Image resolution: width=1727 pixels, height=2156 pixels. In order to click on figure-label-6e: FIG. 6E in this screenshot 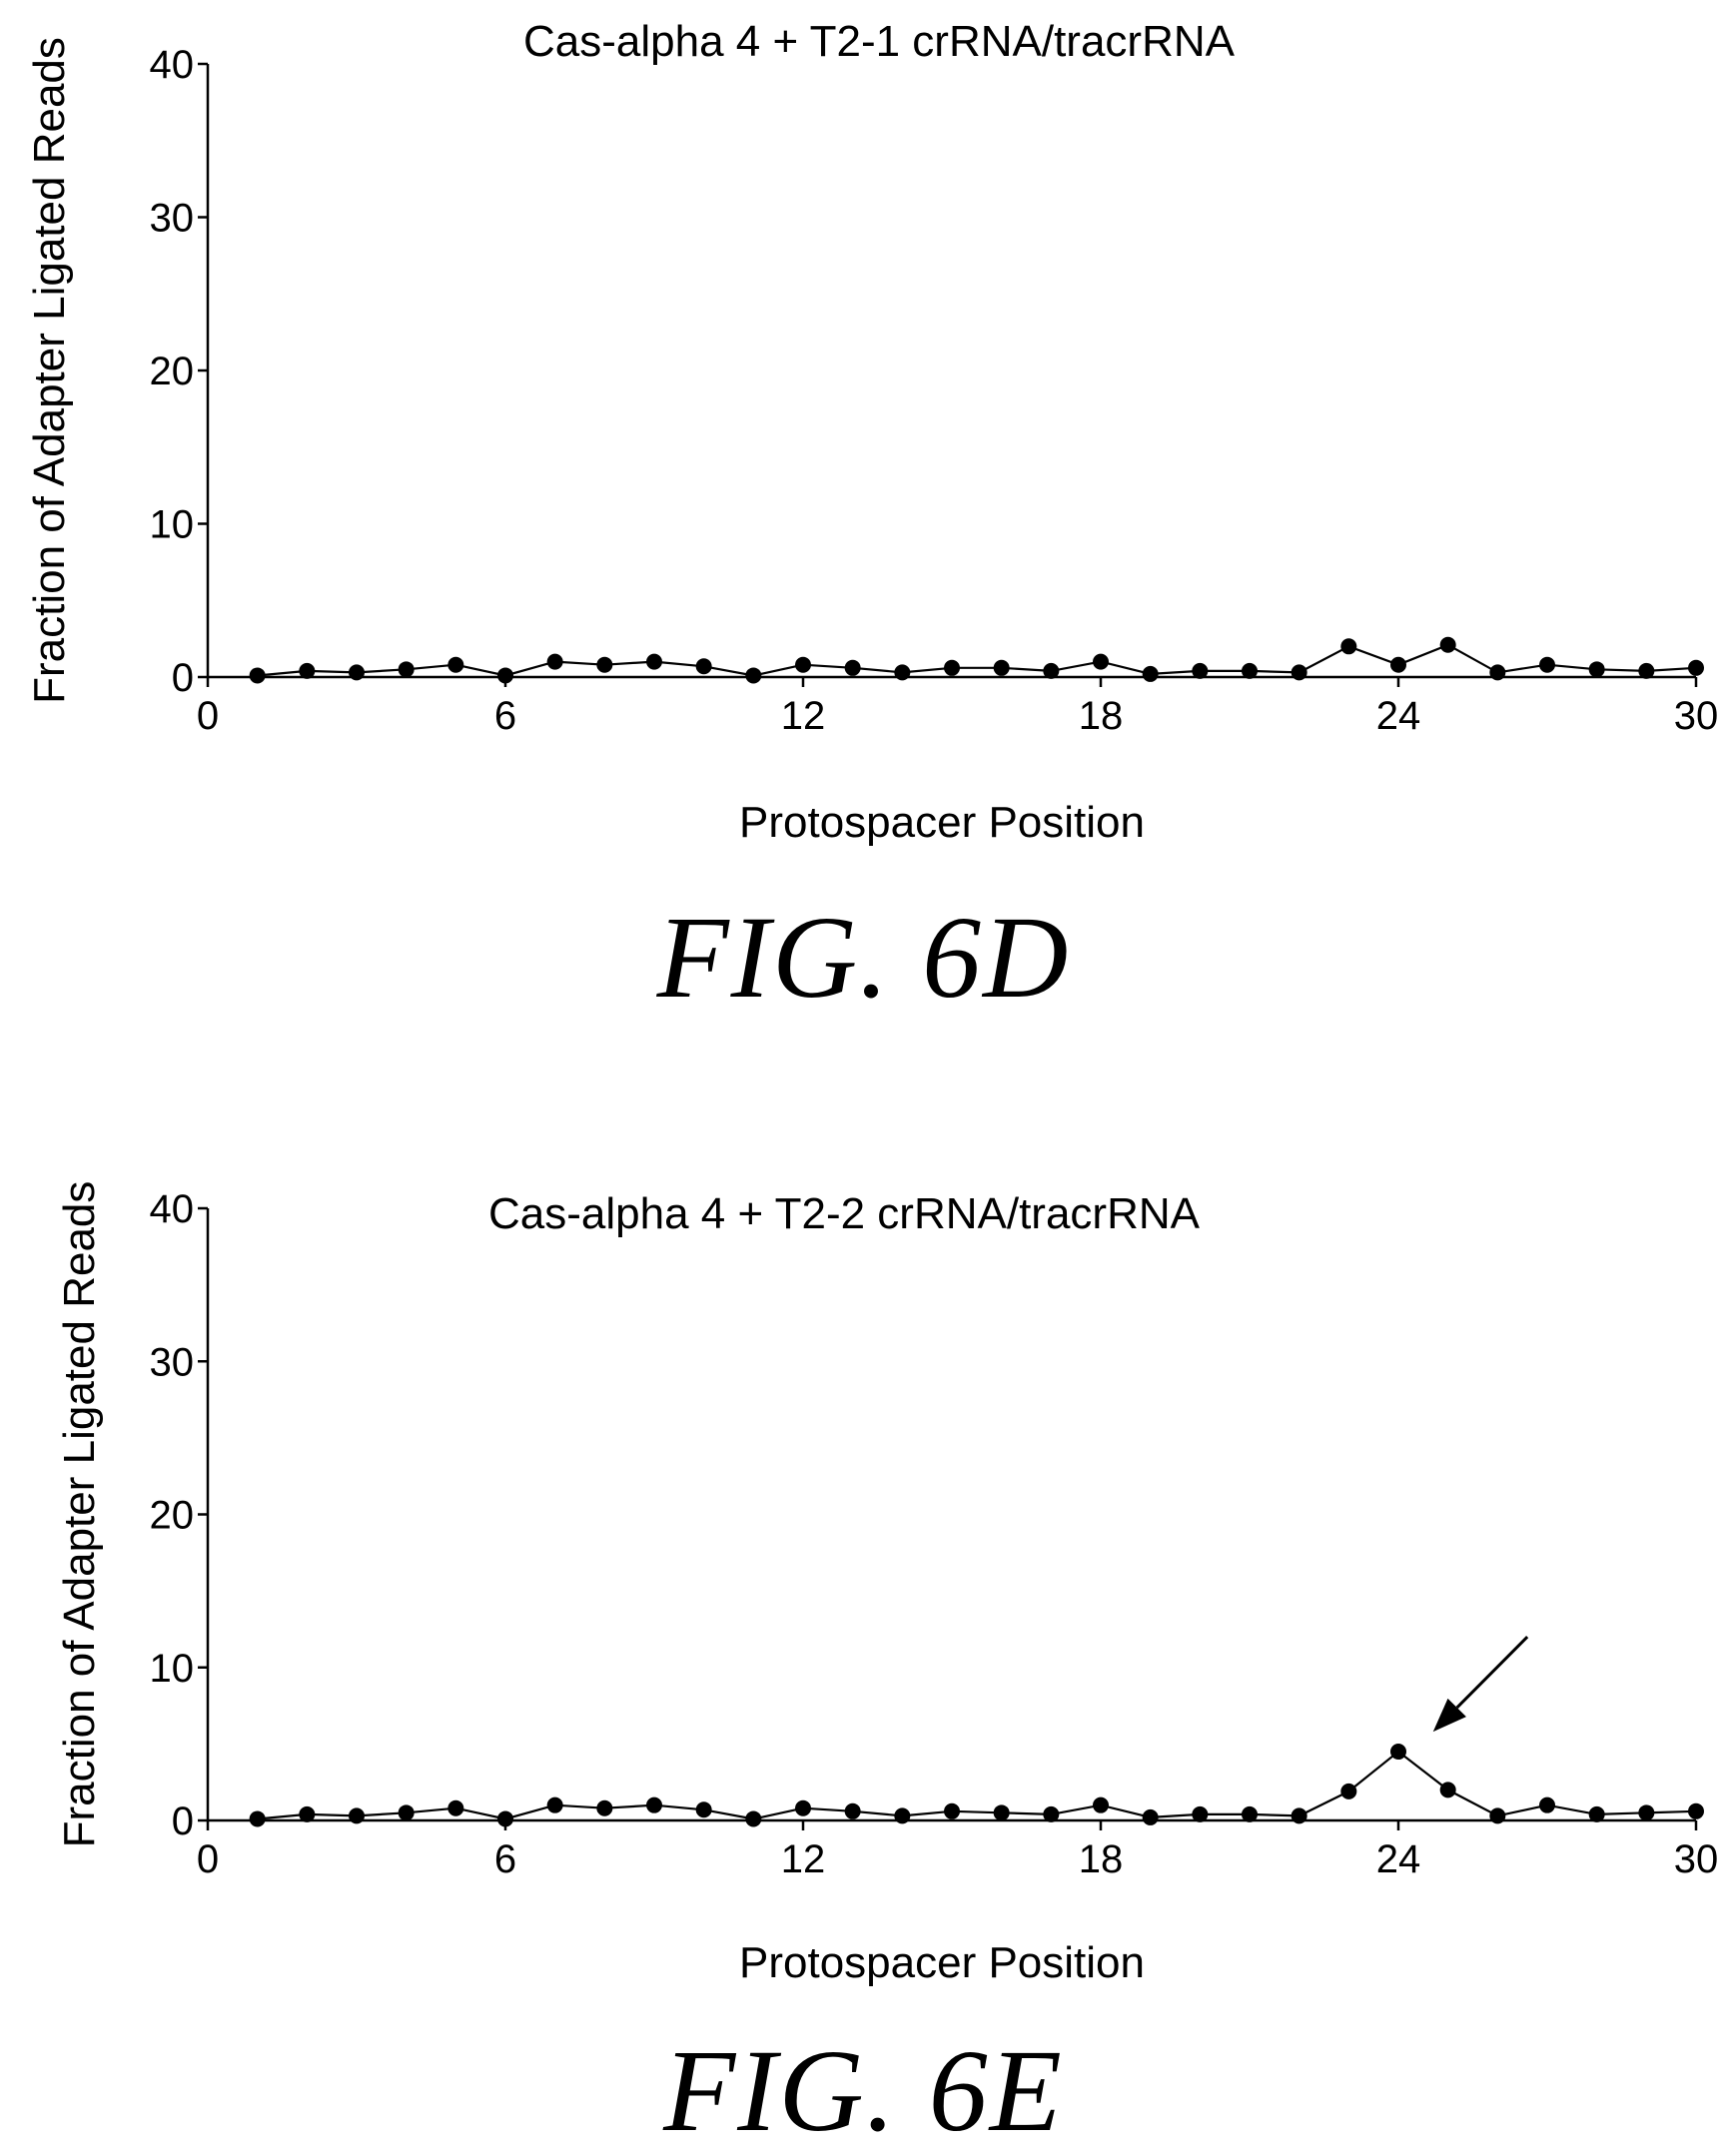, I will do `click(863, 2090)`.